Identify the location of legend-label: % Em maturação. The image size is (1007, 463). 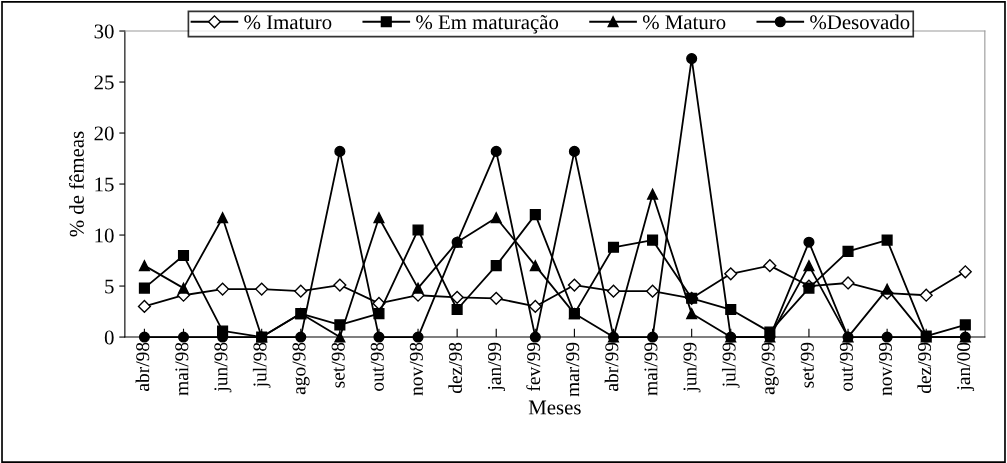
(487, 24).